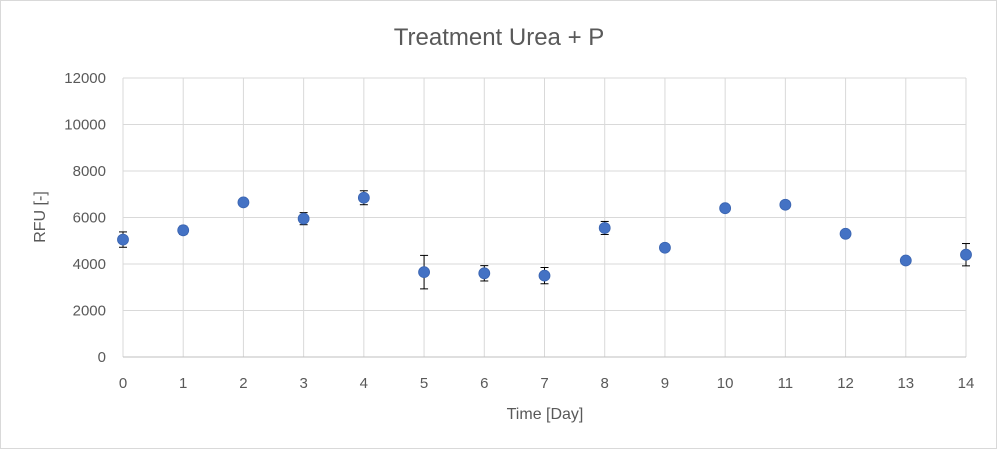 Image resolution: width=997 pixels, height=450 pixels. I want to click on x-tick-label: 13, so click(905, 383).